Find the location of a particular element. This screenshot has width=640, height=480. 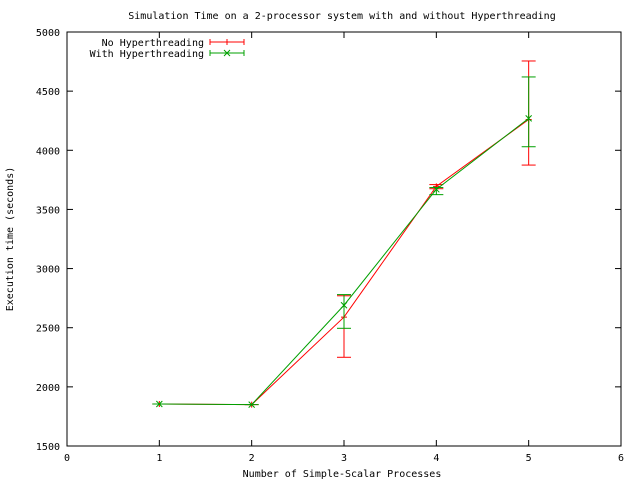

y-tick-label: 2500 is located at coordinates (48, 329).